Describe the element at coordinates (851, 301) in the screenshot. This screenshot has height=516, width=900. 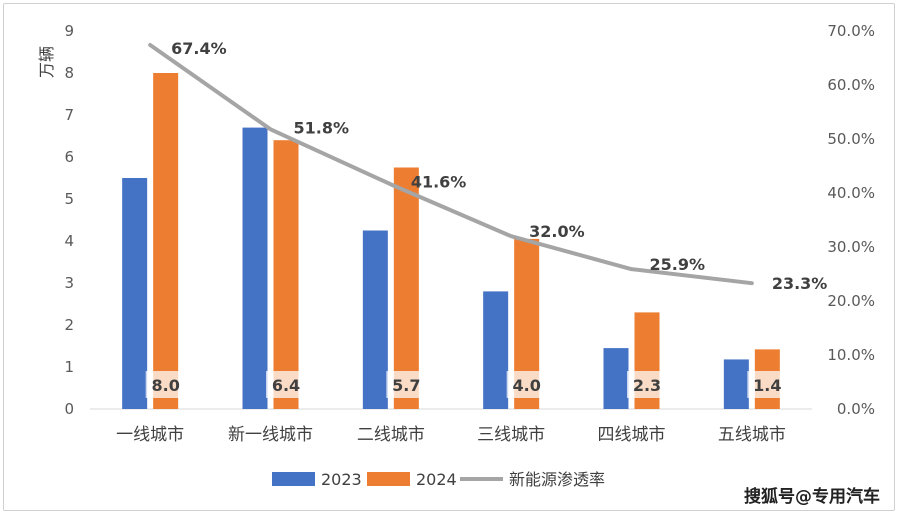
I see `right-axis-tick-label: 20.0%` at that location.